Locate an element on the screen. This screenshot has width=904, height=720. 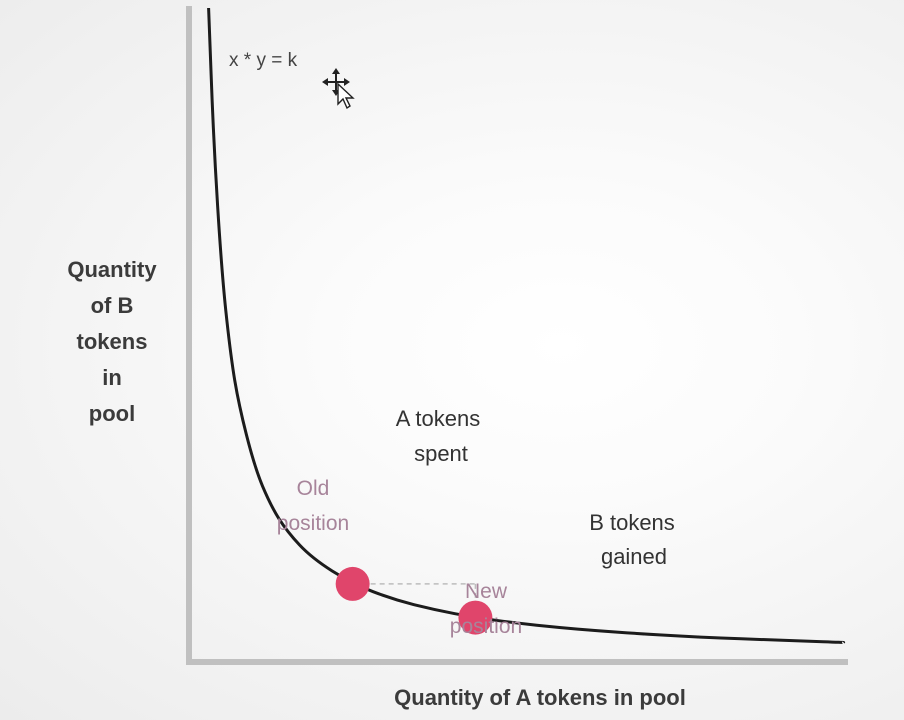
new-position-label-line-1: New is located at coordinates (486, 591).